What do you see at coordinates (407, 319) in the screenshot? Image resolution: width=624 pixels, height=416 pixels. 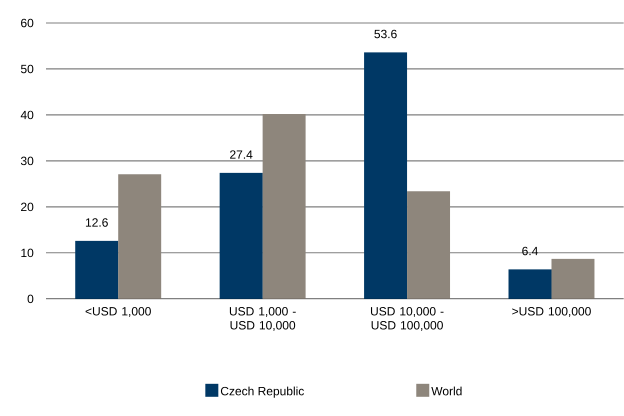 I see `x-tick-label: USD 10,000 - USD 100,000` at bounding box center [407, 319].